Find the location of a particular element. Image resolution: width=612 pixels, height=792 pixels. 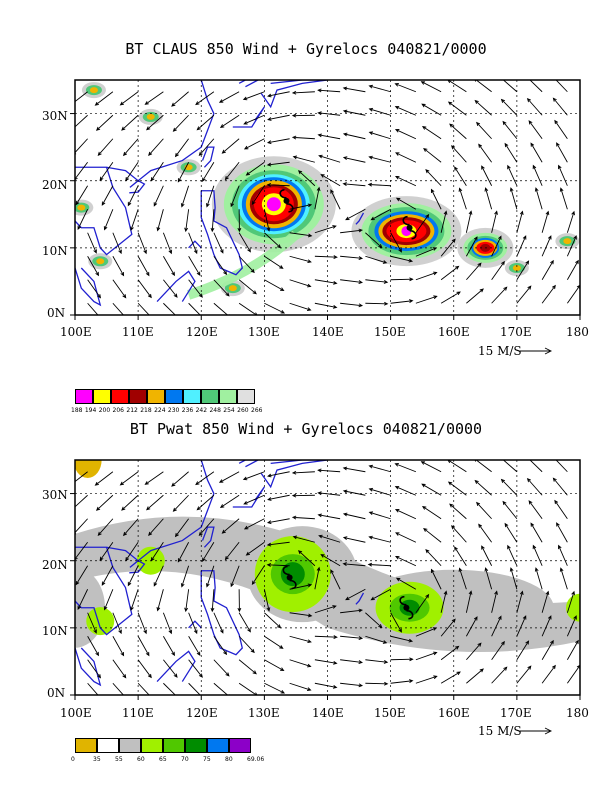

top-colorbar-label: 206 is located at coordinates (118, 410).